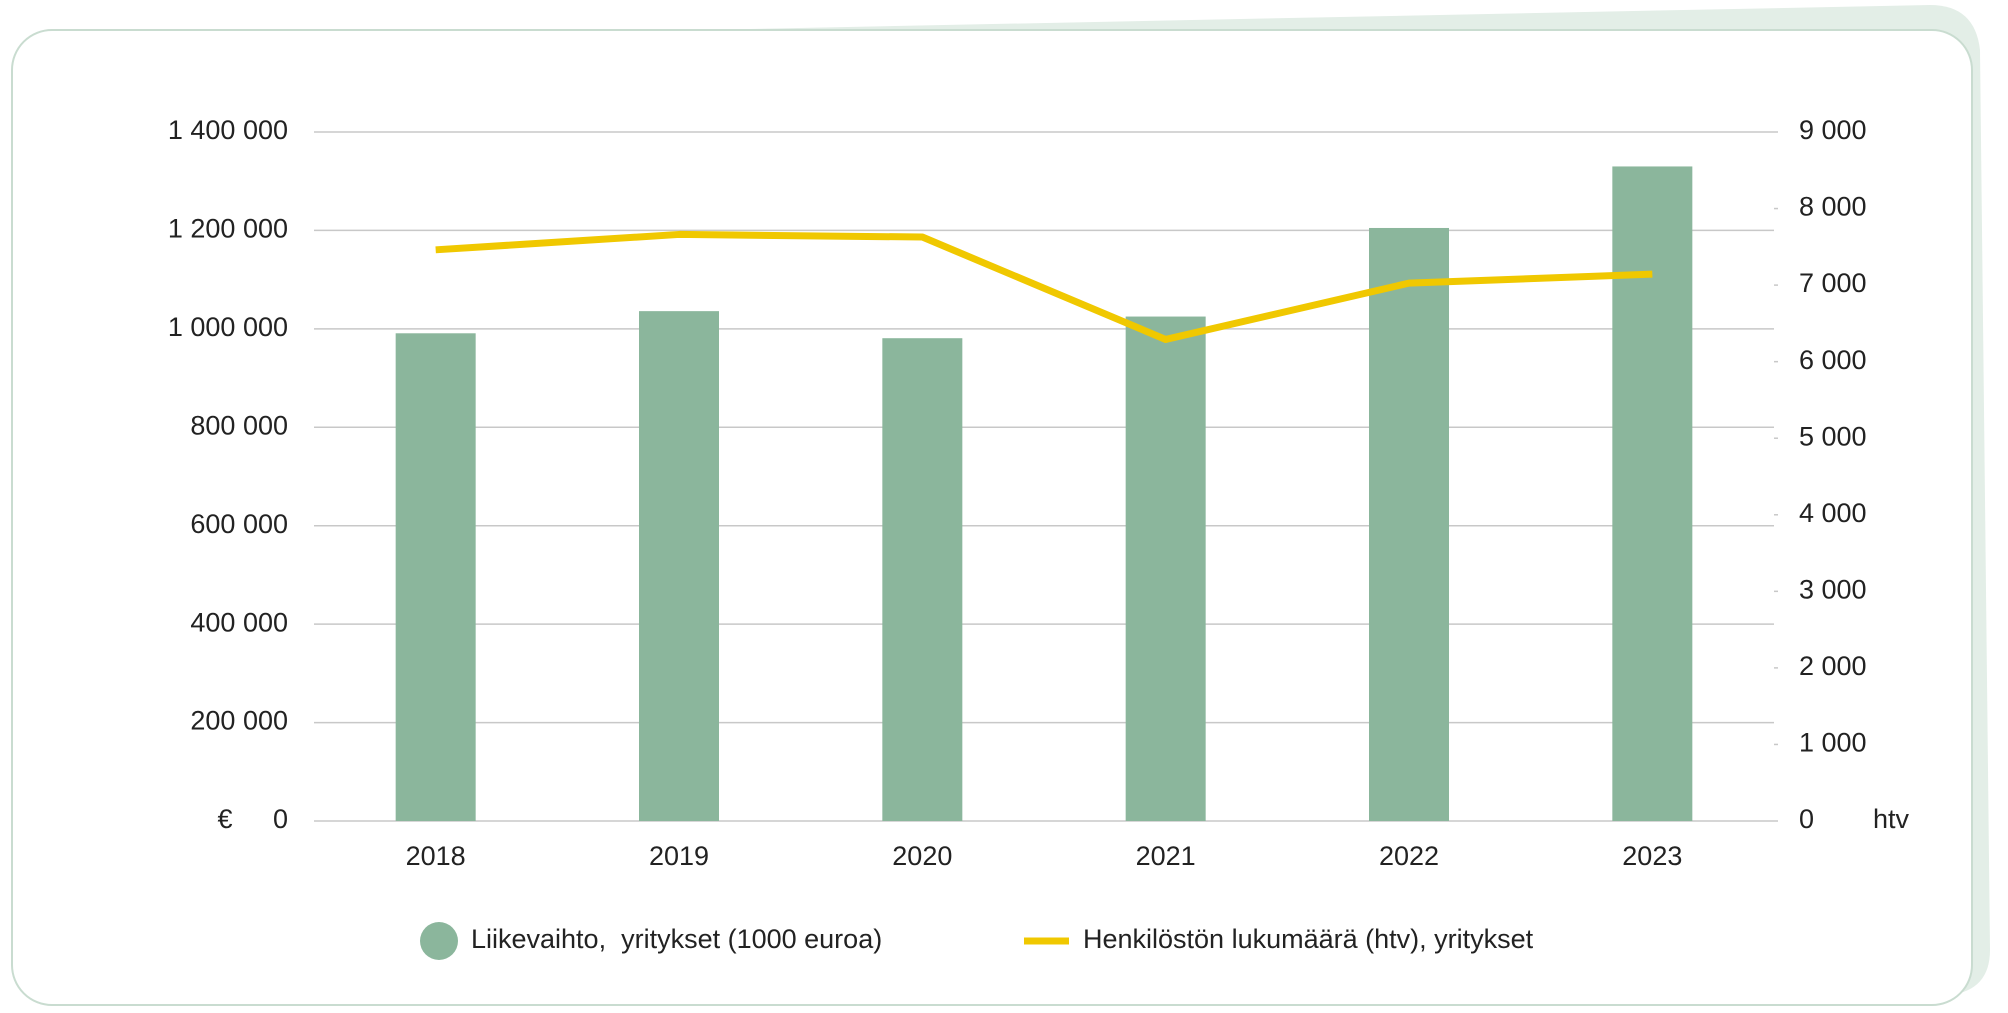  Describe the element at coordinates (436, 856) in the screenshot. I see `x-tick-label: 2018` at that location.